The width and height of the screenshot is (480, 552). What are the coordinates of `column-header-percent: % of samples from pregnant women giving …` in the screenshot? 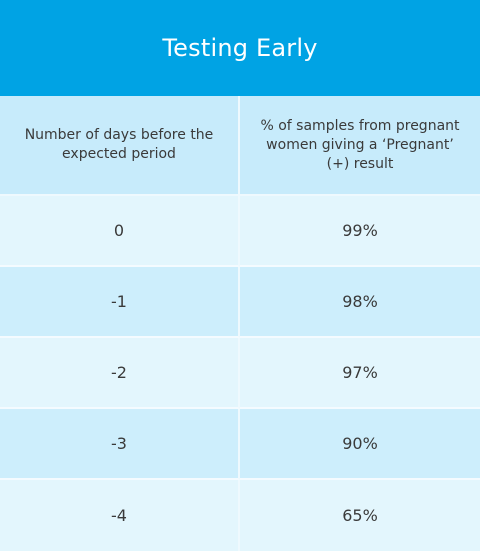 It's located at (360, 146).